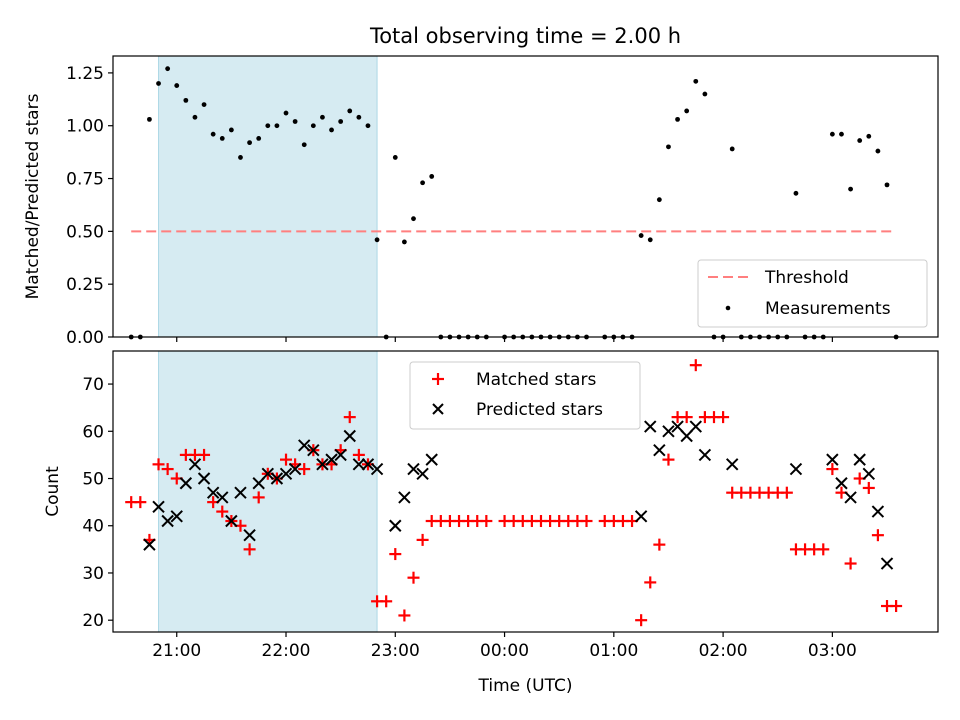 The image size is (960, 720). I want to click on y-tick-label: 0.00, so click(85, 338).